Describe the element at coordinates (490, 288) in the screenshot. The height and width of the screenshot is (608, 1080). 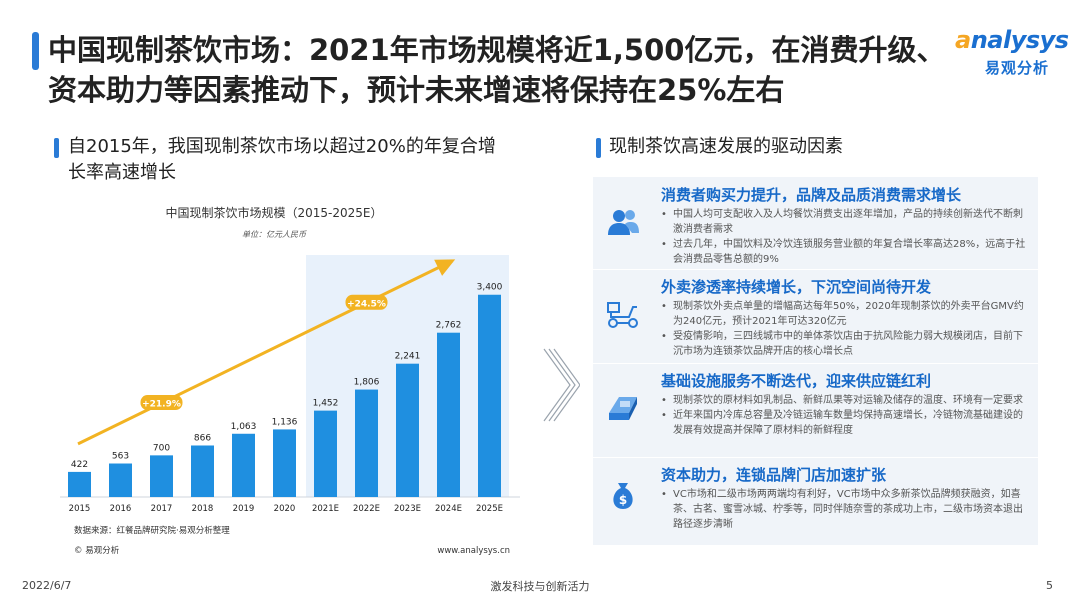
I see `bar-value-label-2025E: 3,400` at that location.